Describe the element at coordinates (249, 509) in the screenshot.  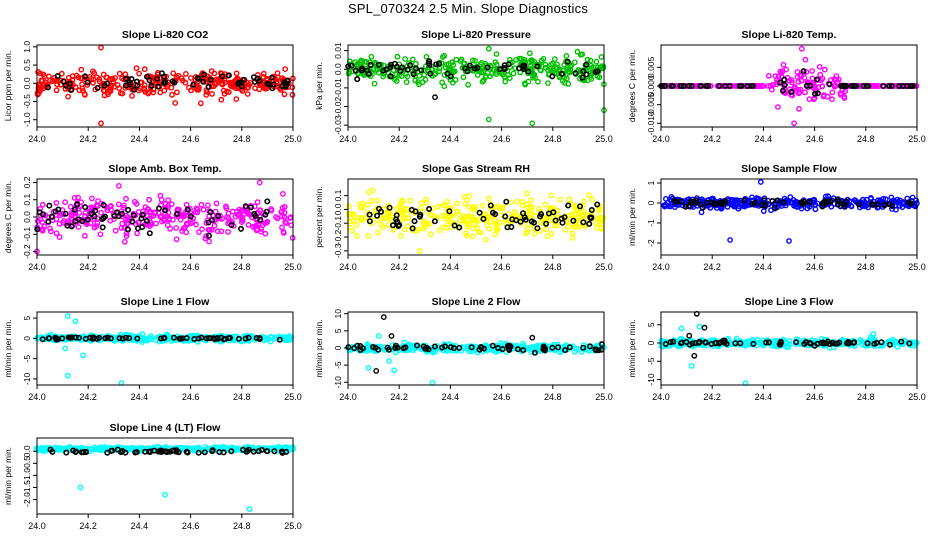
I see `outlier-all` at that location.